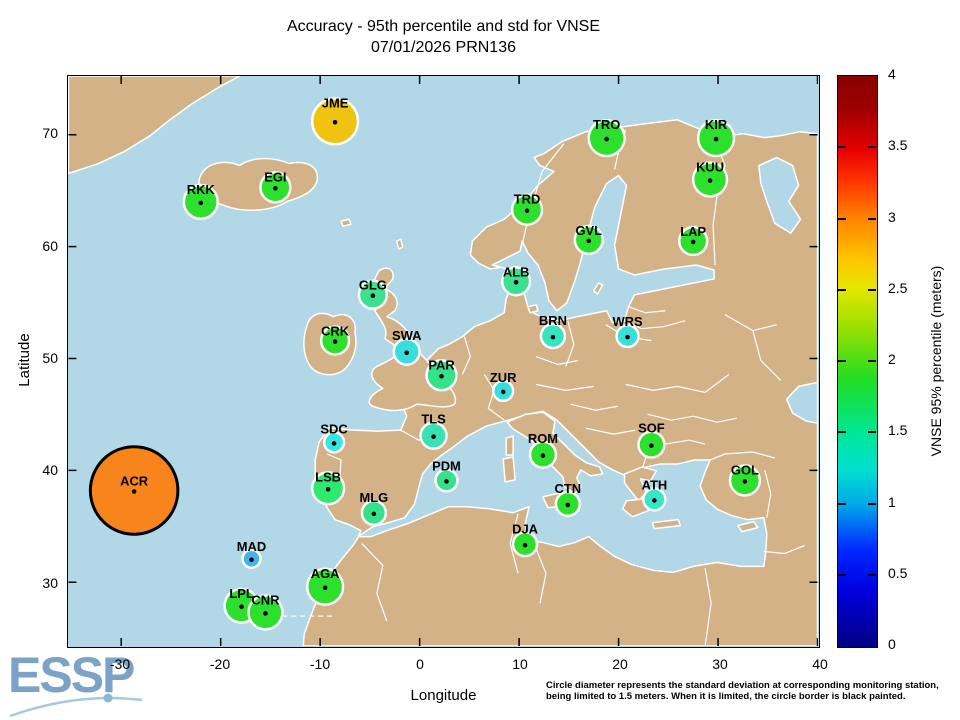 The height and width of the screenshot is (720, 960). I want to click on station-PDM: PDM, so click(446, 475).